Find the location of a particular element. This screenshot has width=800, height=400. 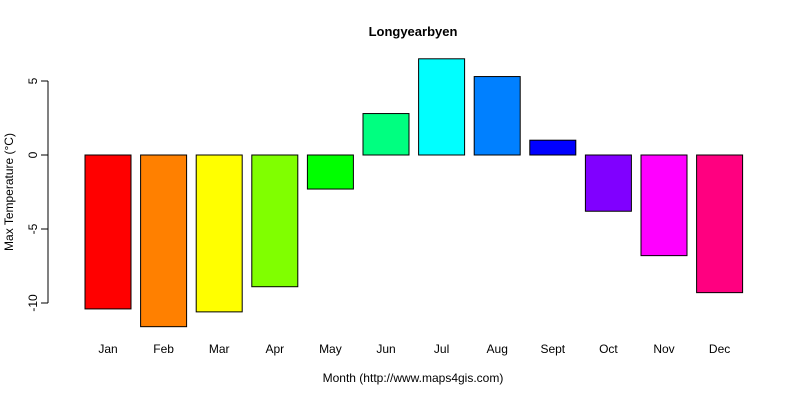

x-tick-label: Jan is located at coordinates (107, 349).